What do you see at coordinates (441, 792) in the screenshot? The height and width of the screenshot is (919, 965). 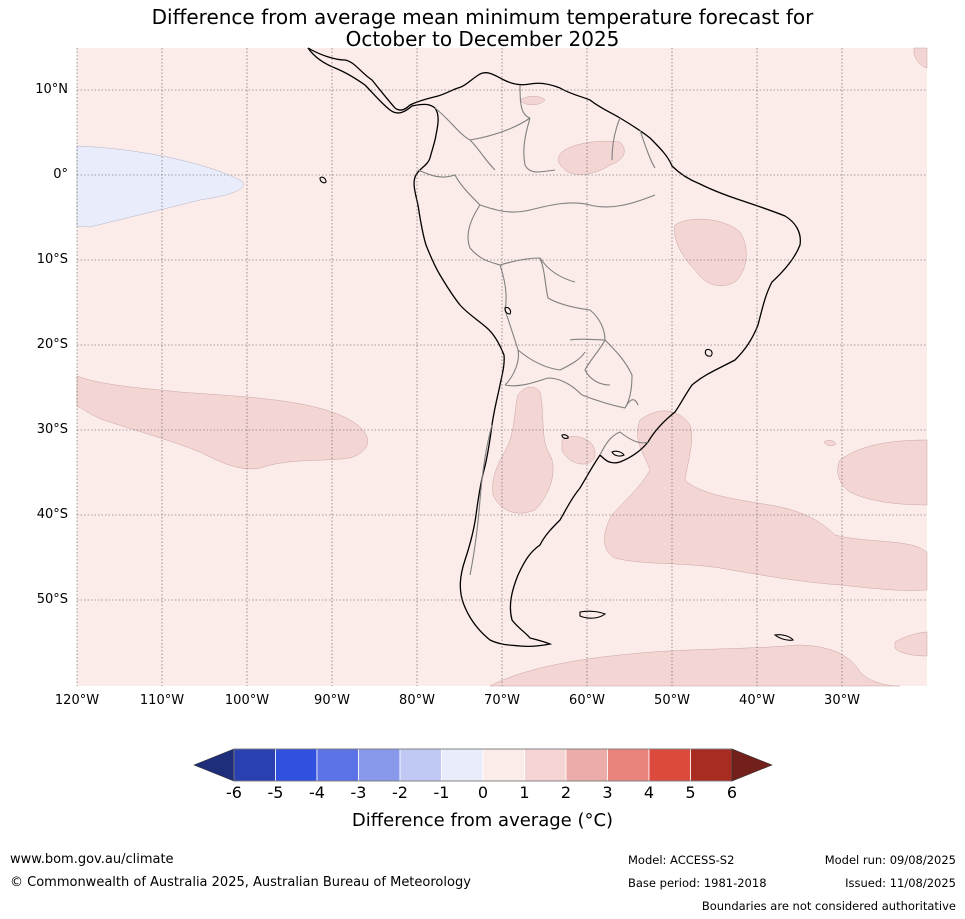 I see `colorbar-tick: -1` at bounding box center [441, 792].